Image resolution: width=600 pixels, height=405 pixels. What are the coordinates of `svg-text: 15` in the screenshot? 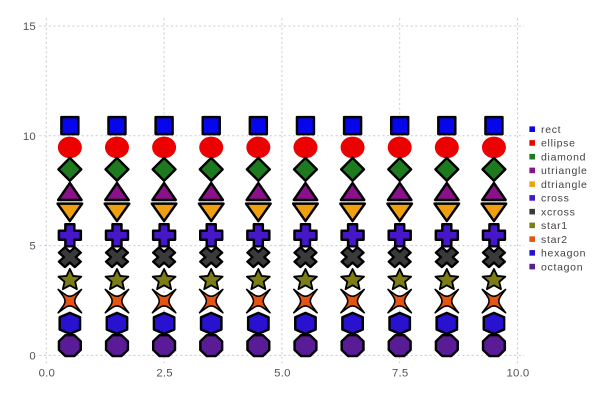 It's located at (29, 27).